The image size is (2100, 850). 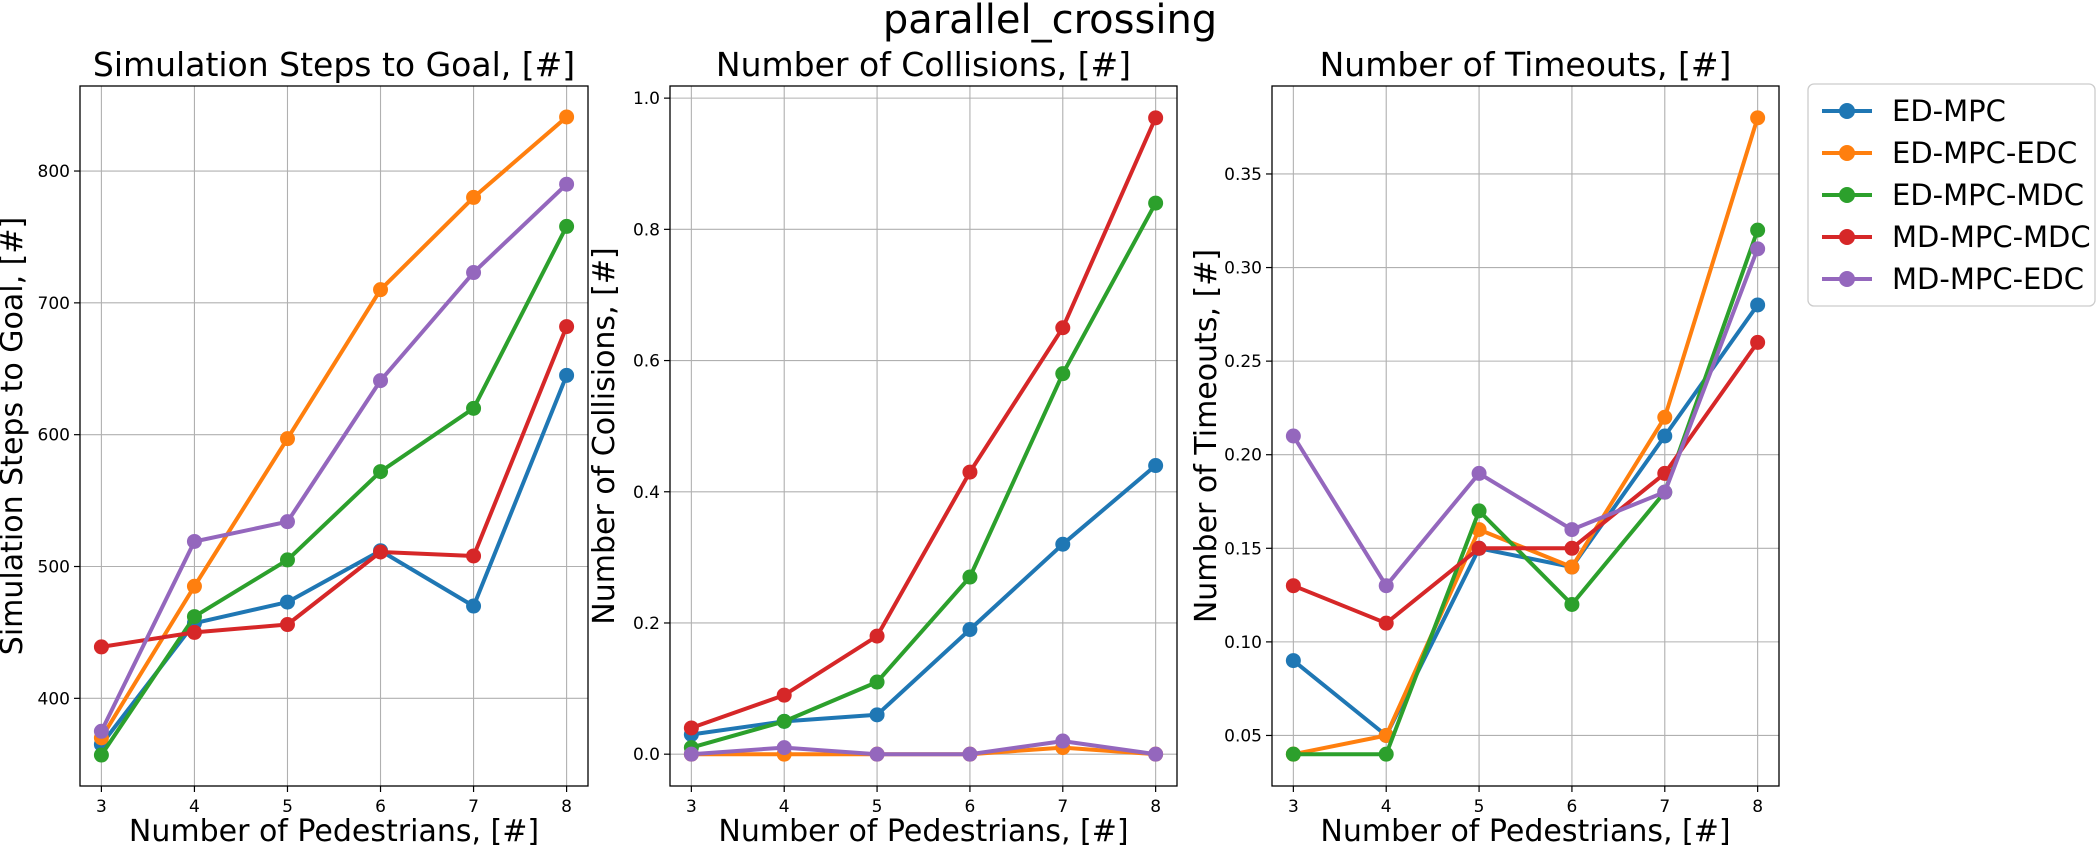 I want to click on x-tick-label: 6, so click(x=380, y=807).